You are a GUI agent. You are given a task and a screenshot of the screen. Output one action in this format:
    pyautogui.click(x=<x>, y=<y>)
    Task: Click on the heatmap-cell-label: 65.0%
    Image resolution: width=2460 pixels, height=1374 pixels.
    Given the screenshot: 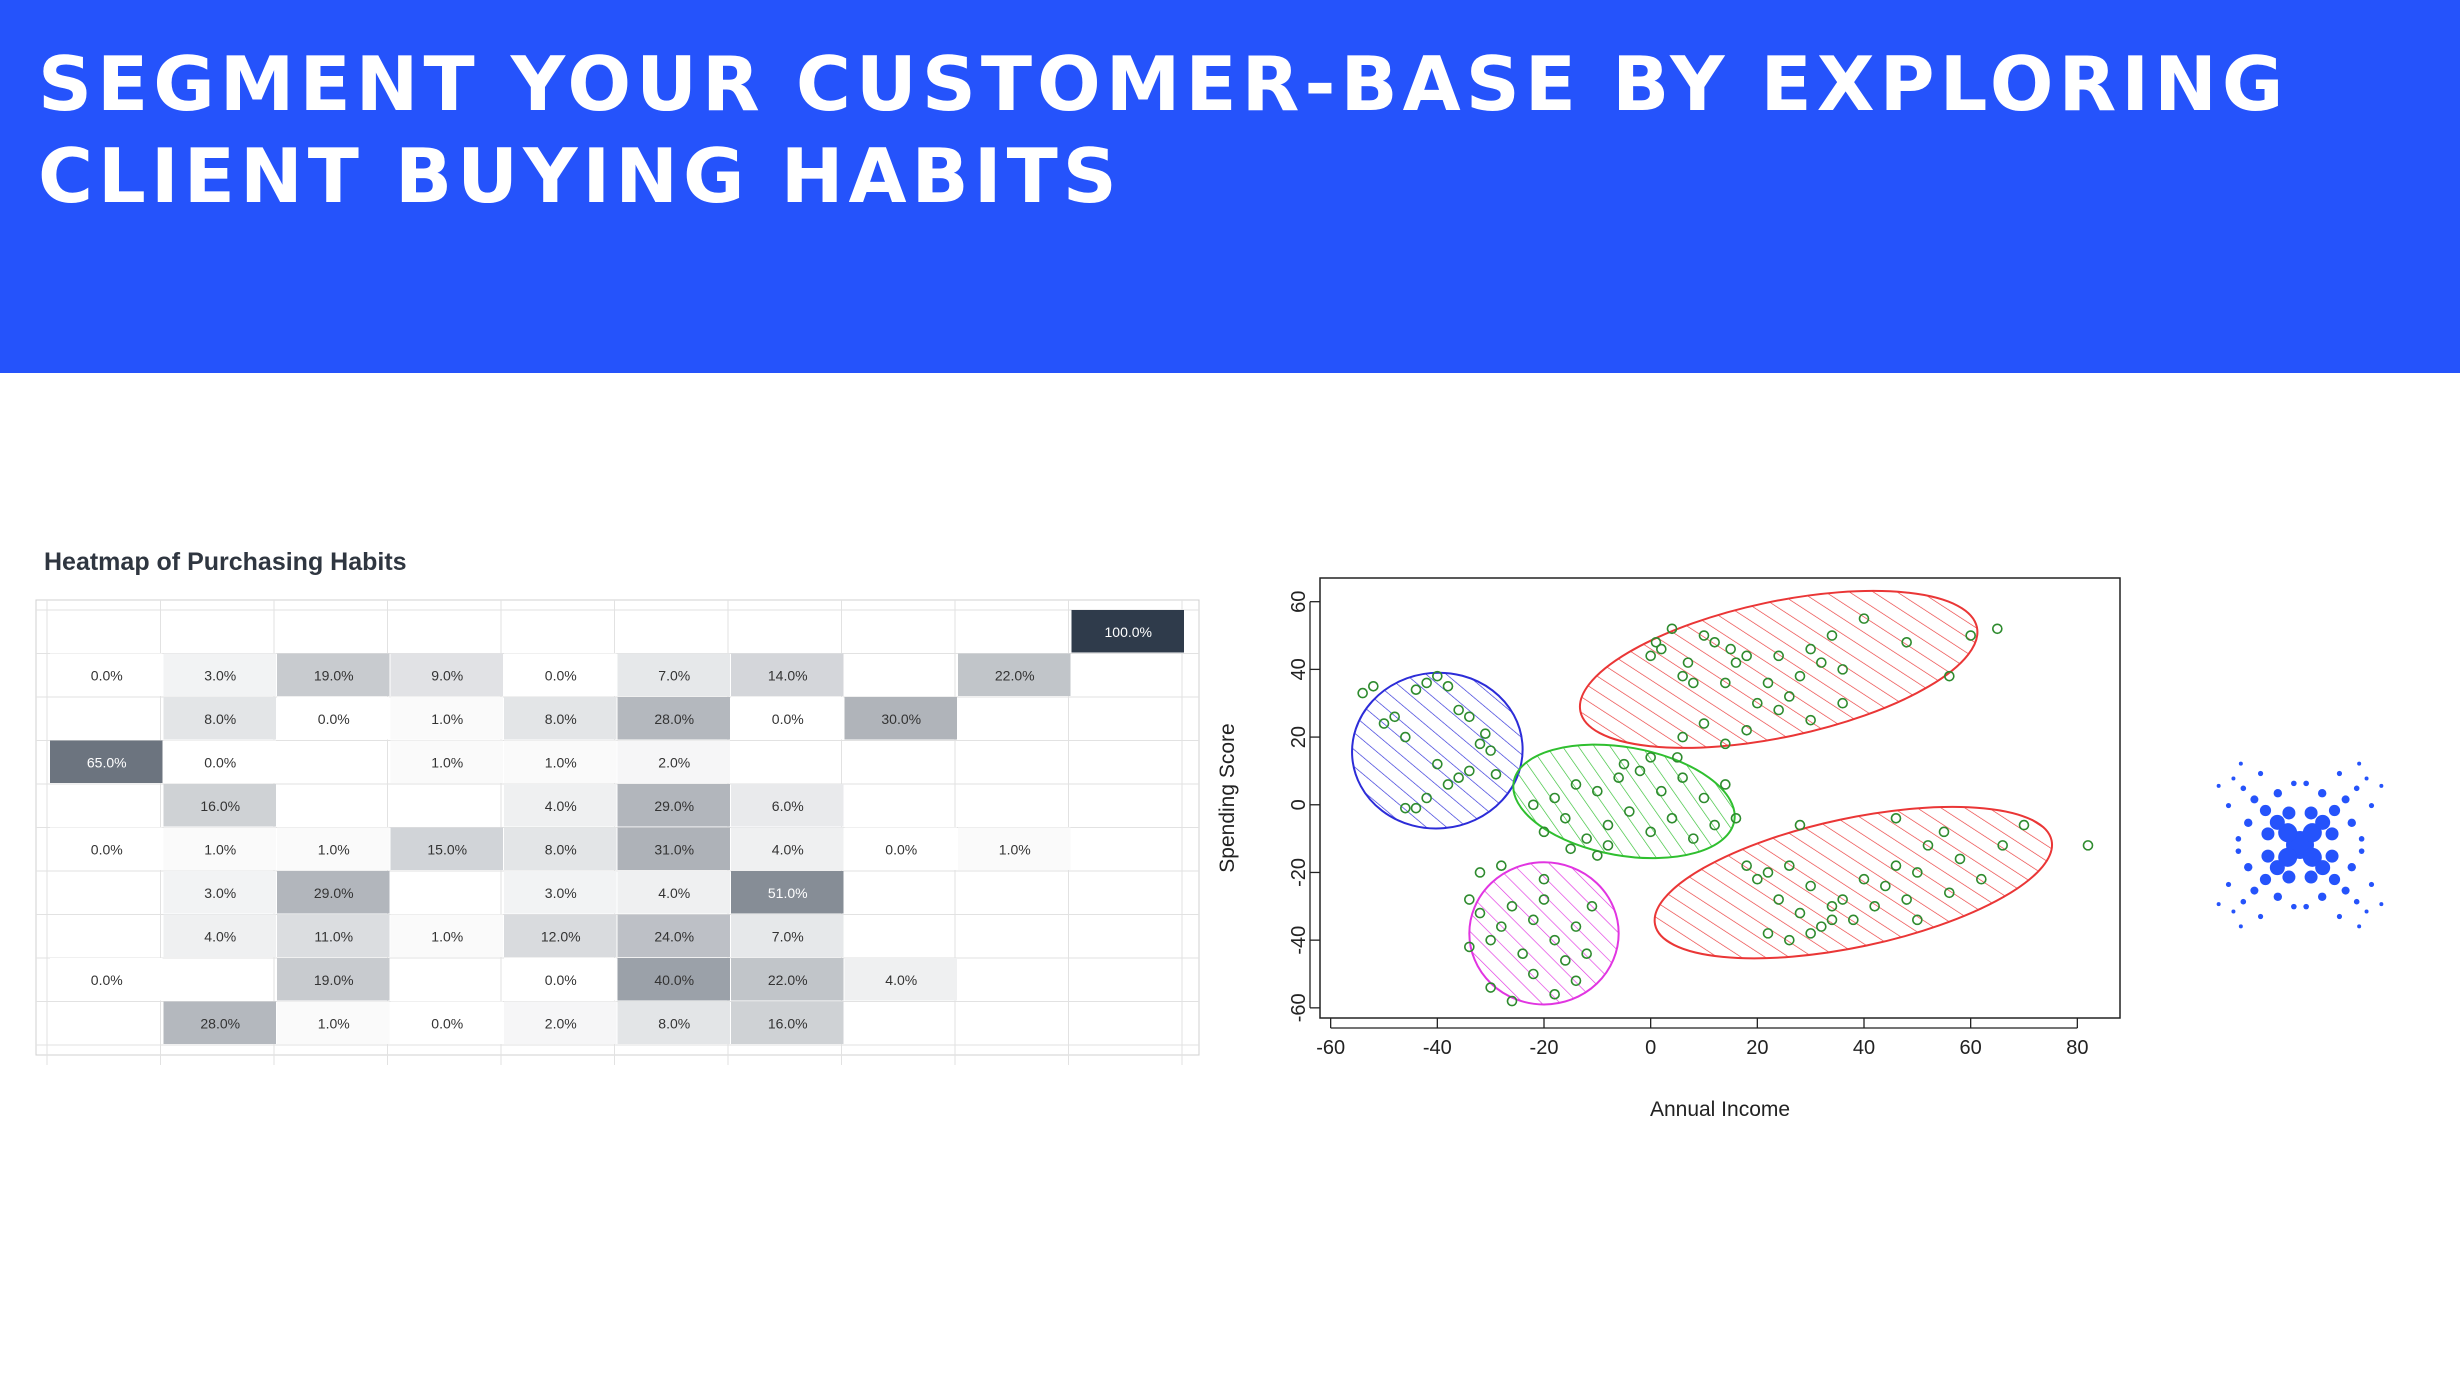 What is the action you would take?
    pyautogui.click(x=107, y=762)
    